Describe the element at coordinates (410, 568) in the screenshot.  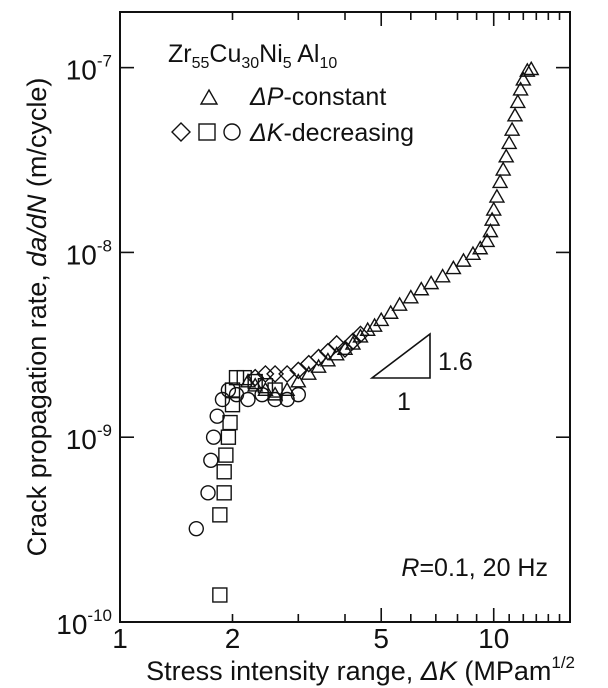
I see `test-condition-r: R` at that location.